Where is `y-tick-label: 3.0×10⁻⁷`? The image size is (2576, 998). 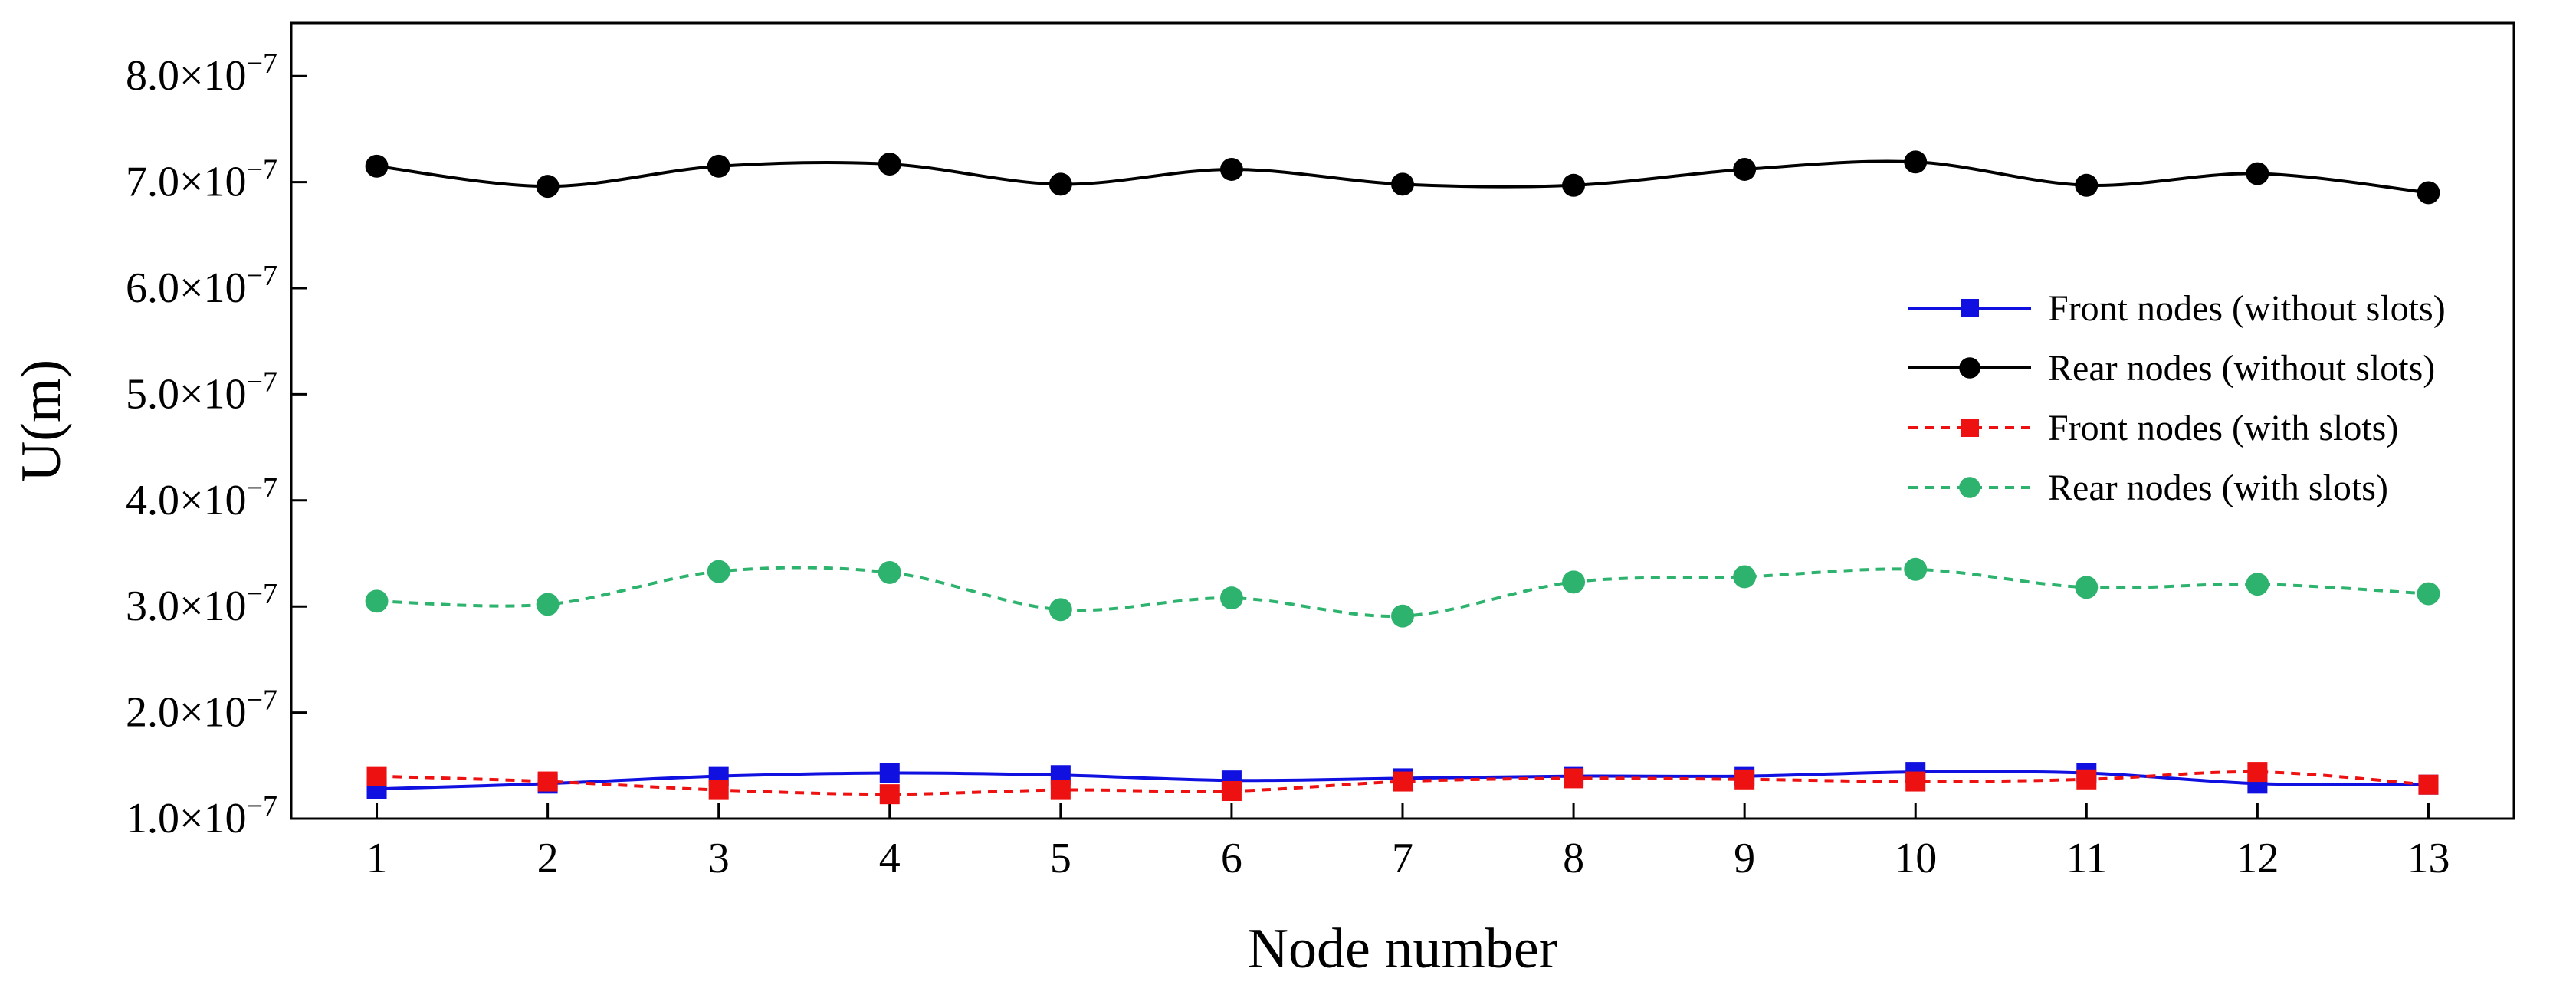
y-tick-label: 3.0×10⁻⁷ is located at coordinates (201, 604).